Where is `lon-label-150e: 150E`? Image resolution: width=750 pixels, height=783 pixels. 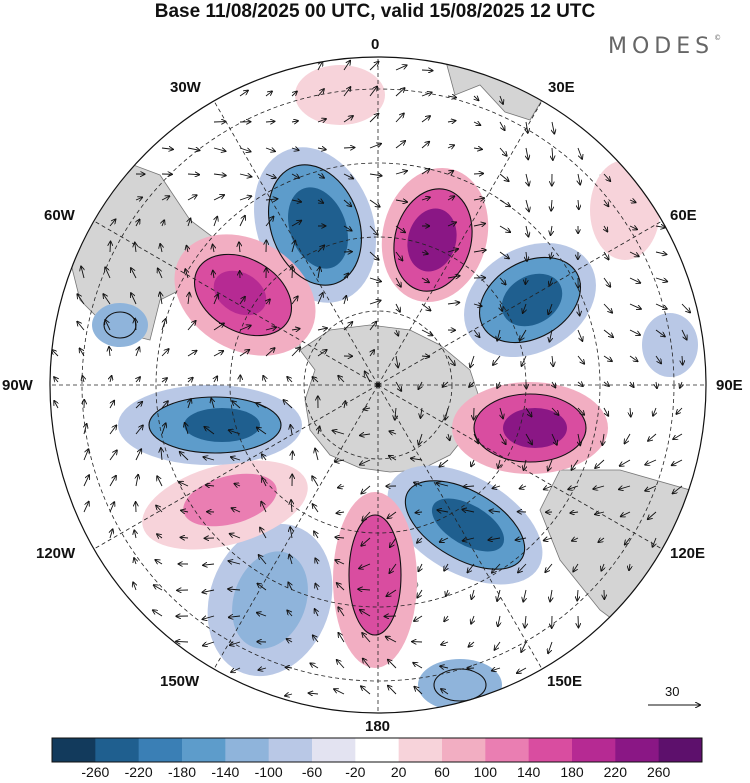 lon-label-150e: 150E is located at coordinates (565, 681).